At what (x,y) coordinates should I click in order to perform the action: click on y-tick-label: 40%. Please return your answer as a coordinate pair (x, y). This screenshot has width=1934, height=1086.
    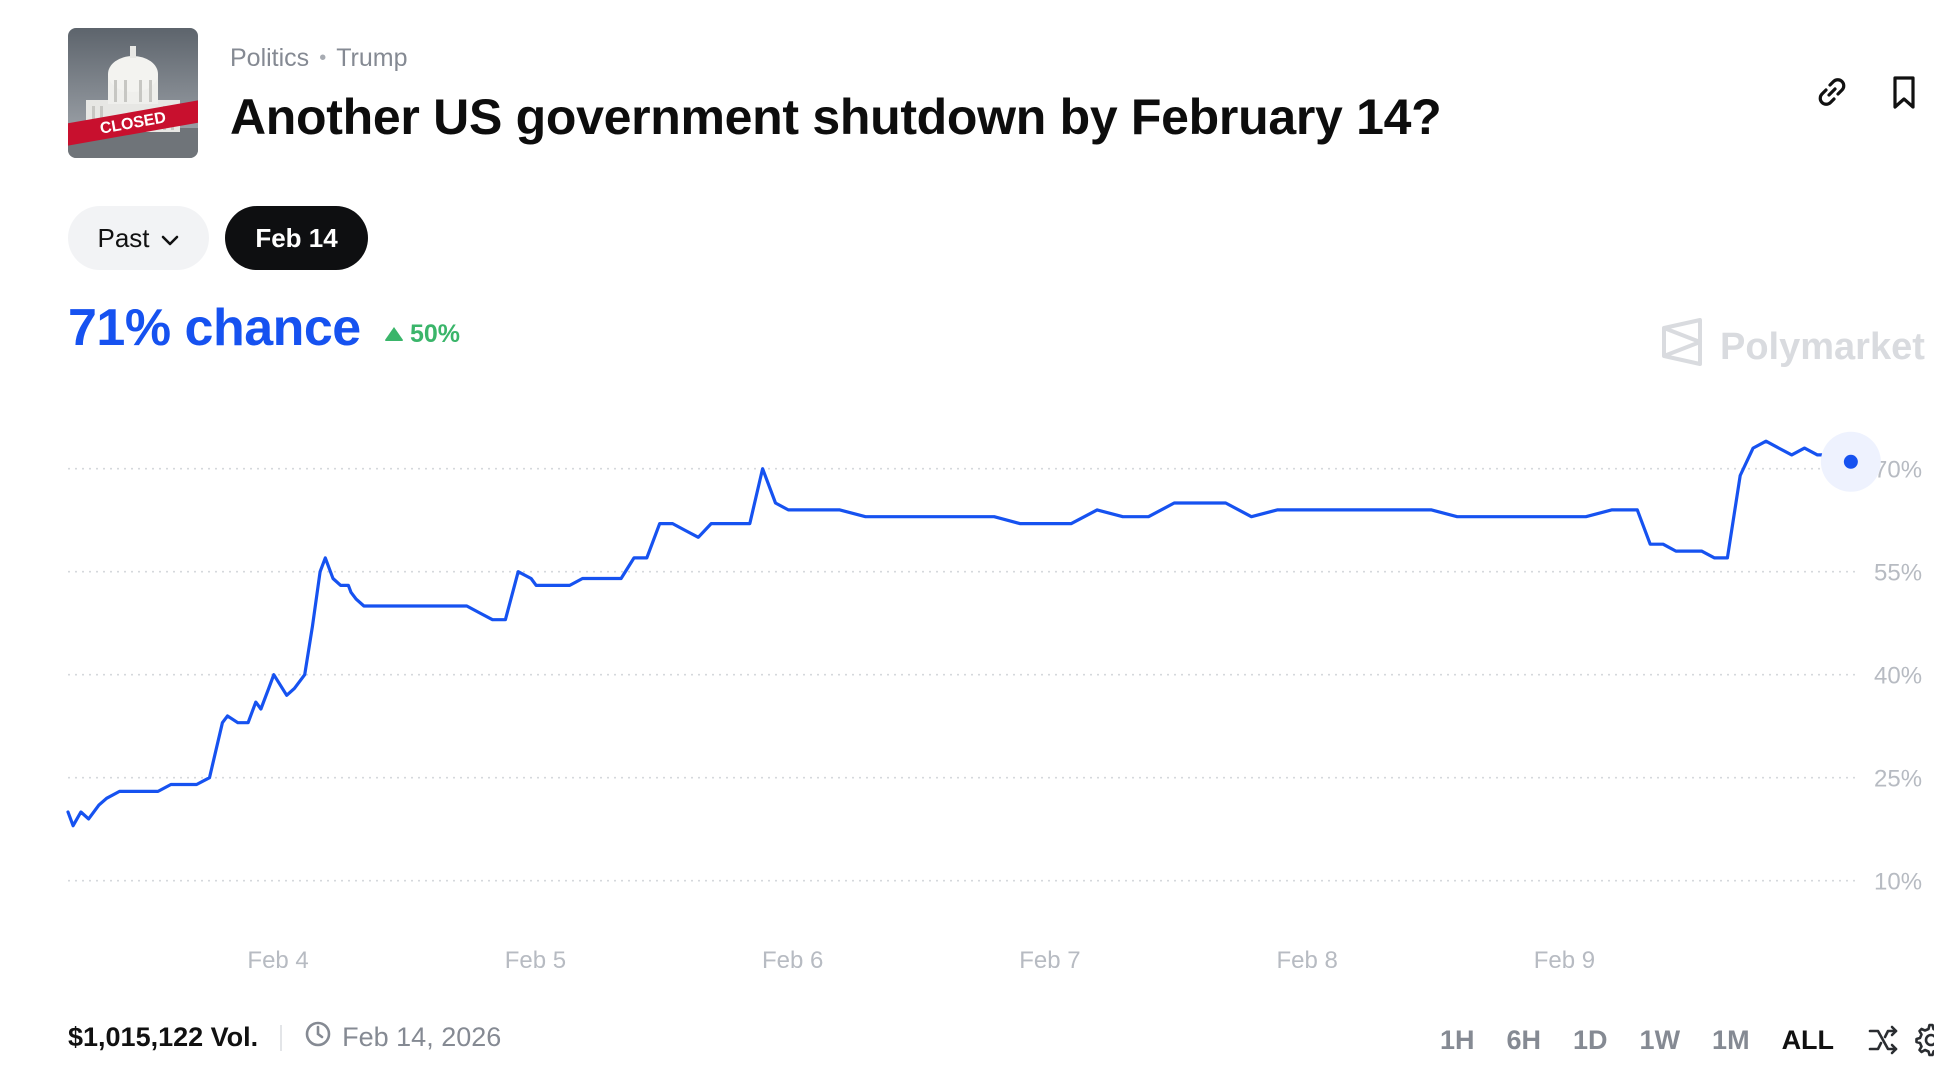
    Looking at the image, I should click on (1898, 676).